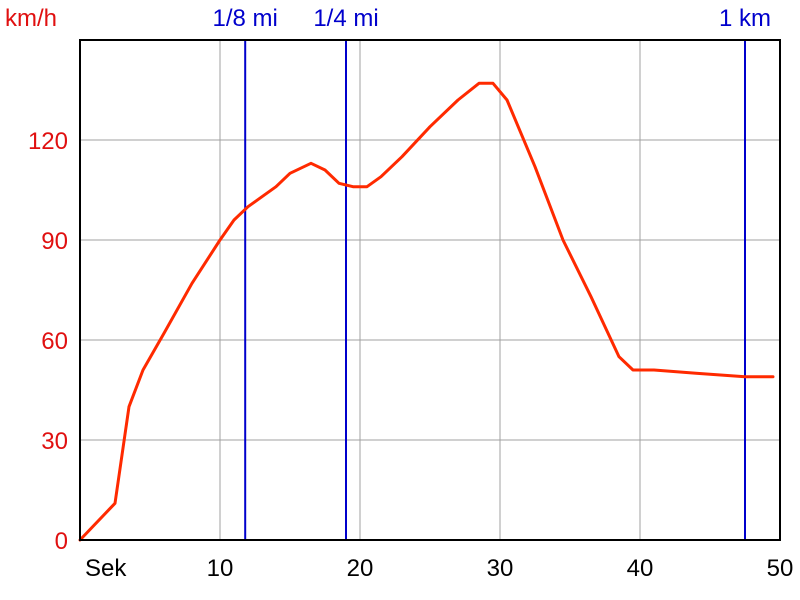  I want to click on x-tick-label: 10, so click(220, 568).